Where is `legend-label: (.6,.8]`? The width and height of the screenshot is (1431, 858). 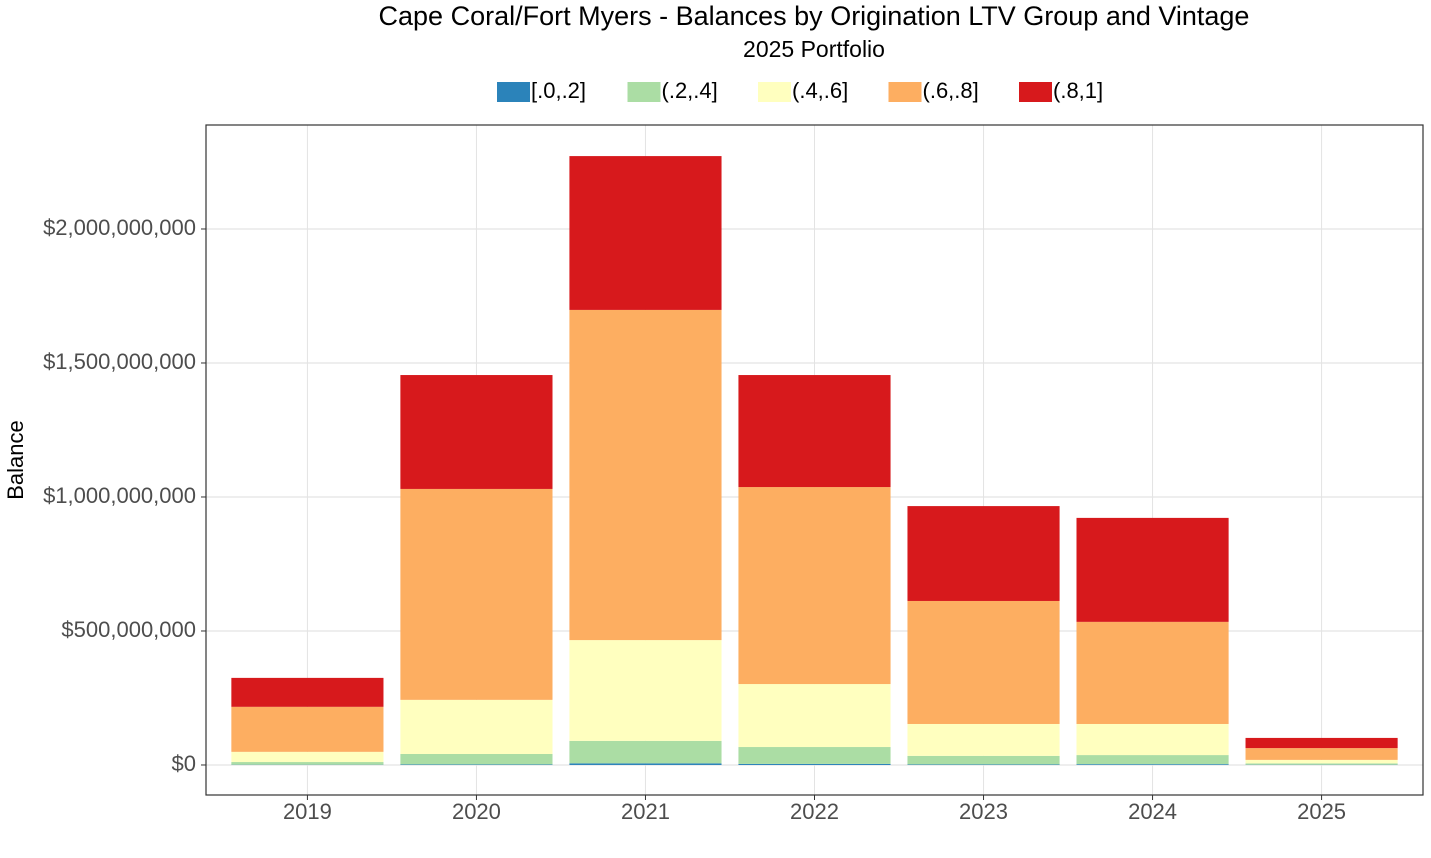
legend-label: (.6,.8] is located at coordinates (951, 90).